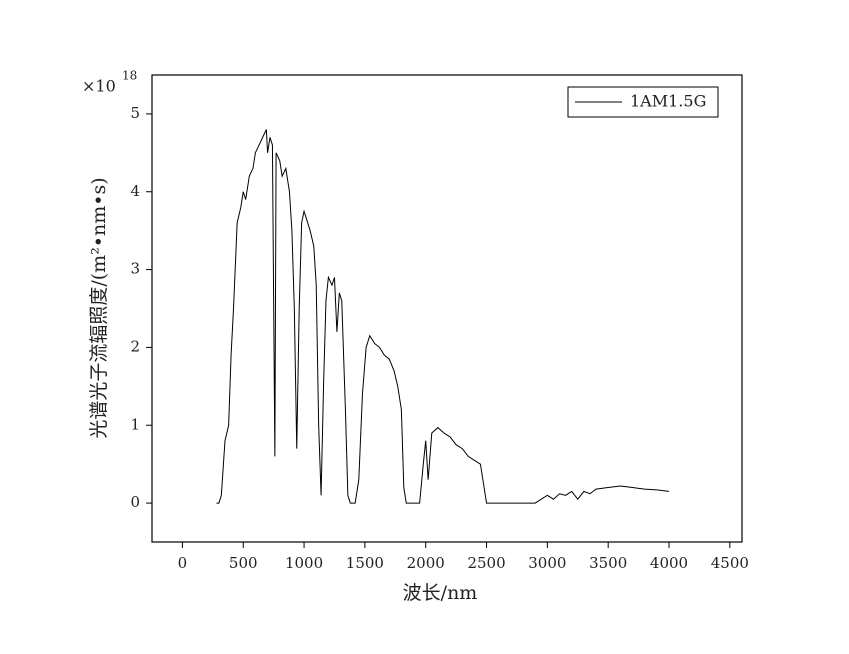 The height and width of the screenshot is (654, 849). Describe the element at coordinates (99, 307) in the screenshot. I see `y-axis-label: 光谱光子流辐照度/(m²•nm•s)` at that location.